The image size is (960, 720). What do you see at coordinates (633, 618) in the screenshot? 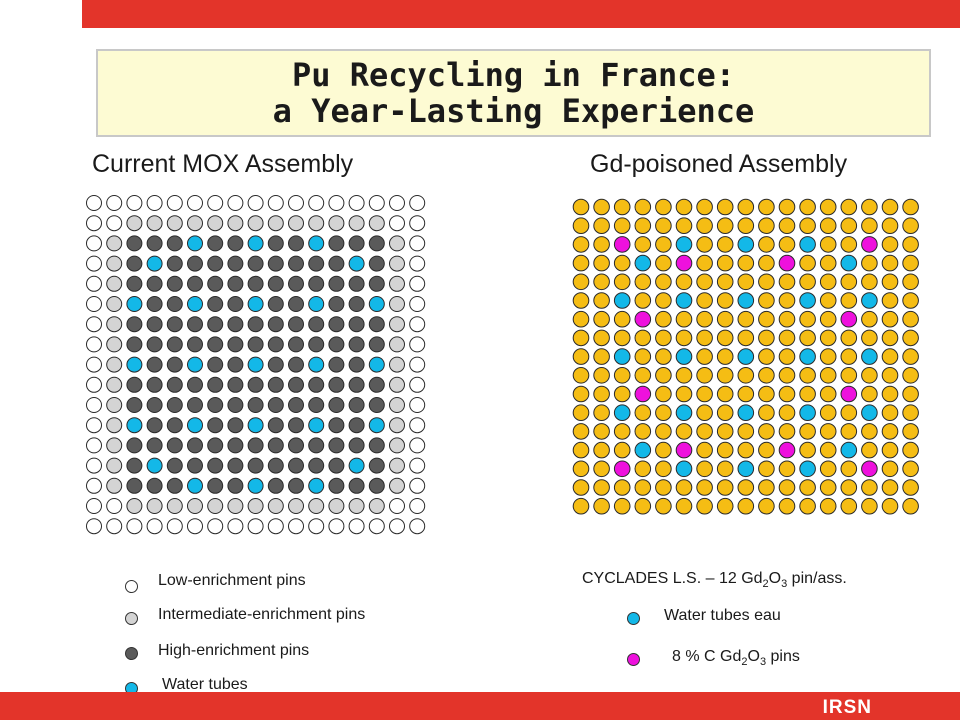
I see `legend-water-eau-dot` at bounding box center [633, 618].